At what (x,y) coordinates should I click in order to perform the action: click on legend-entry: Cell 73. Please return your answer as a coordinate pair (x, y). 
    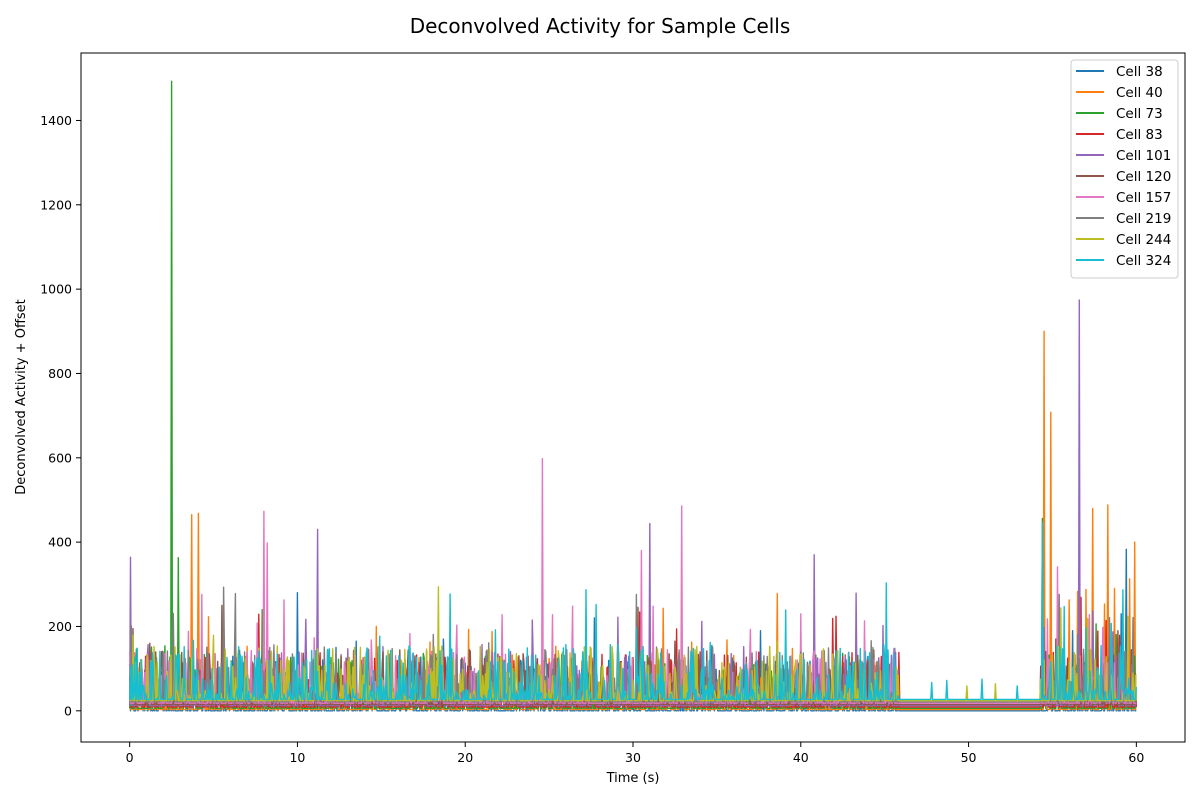
    Looking at the image, I should click on (1139, 114).